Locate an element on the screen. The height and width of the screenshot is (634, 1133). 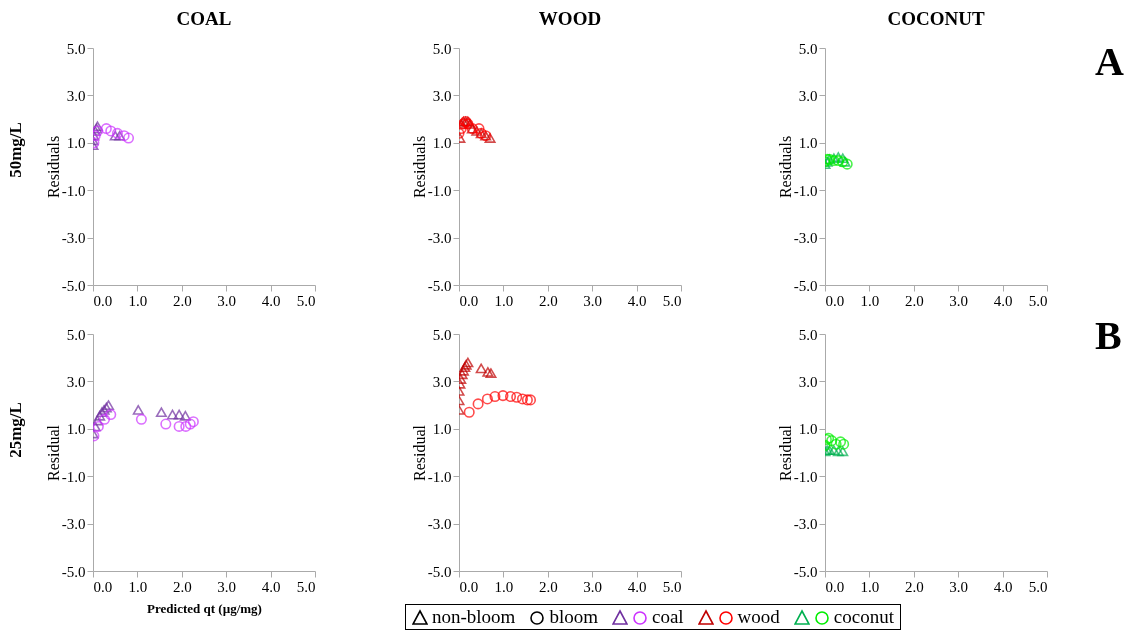
text: 25mg/L is located at coordinates (15, 430).